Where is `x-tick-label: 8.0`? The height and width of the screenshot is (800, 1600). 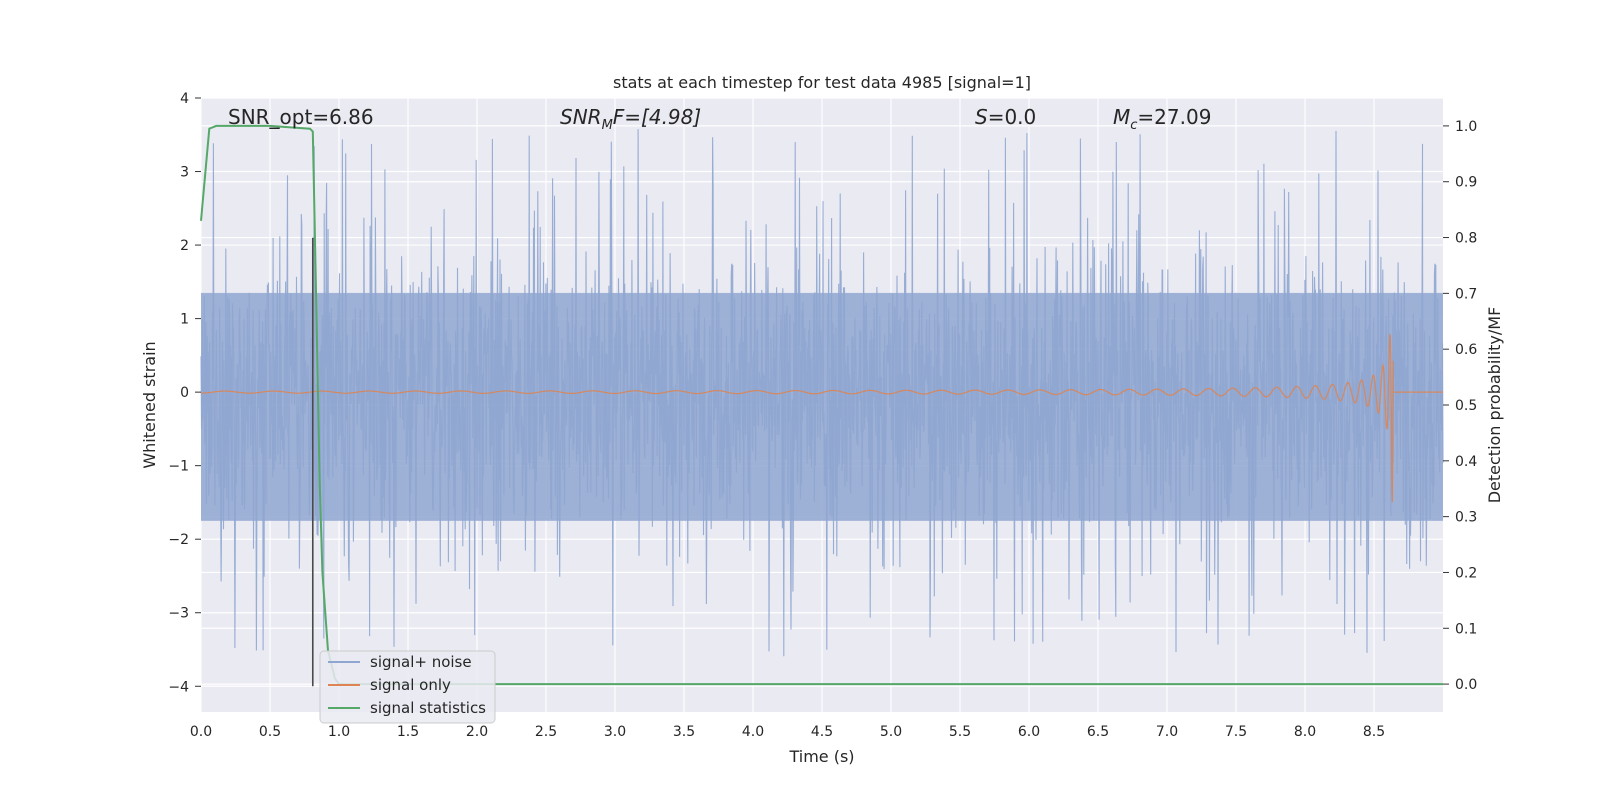
x-tick-label: 8.0 is located at coordinates (1305, 732).